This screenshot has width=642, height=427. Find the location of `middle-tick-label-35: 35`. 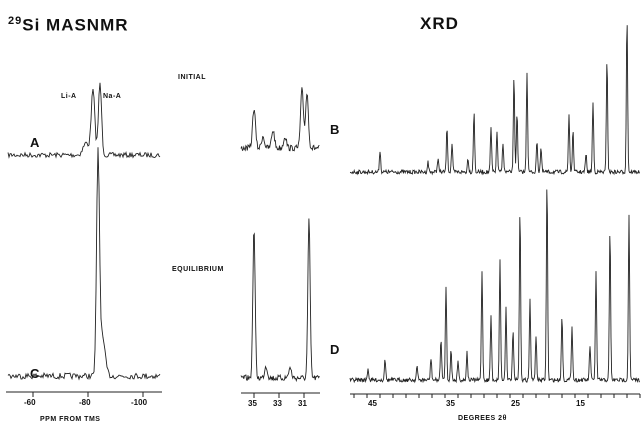

middle-tick-label-35: 35 is located at coordinates (252, 403).